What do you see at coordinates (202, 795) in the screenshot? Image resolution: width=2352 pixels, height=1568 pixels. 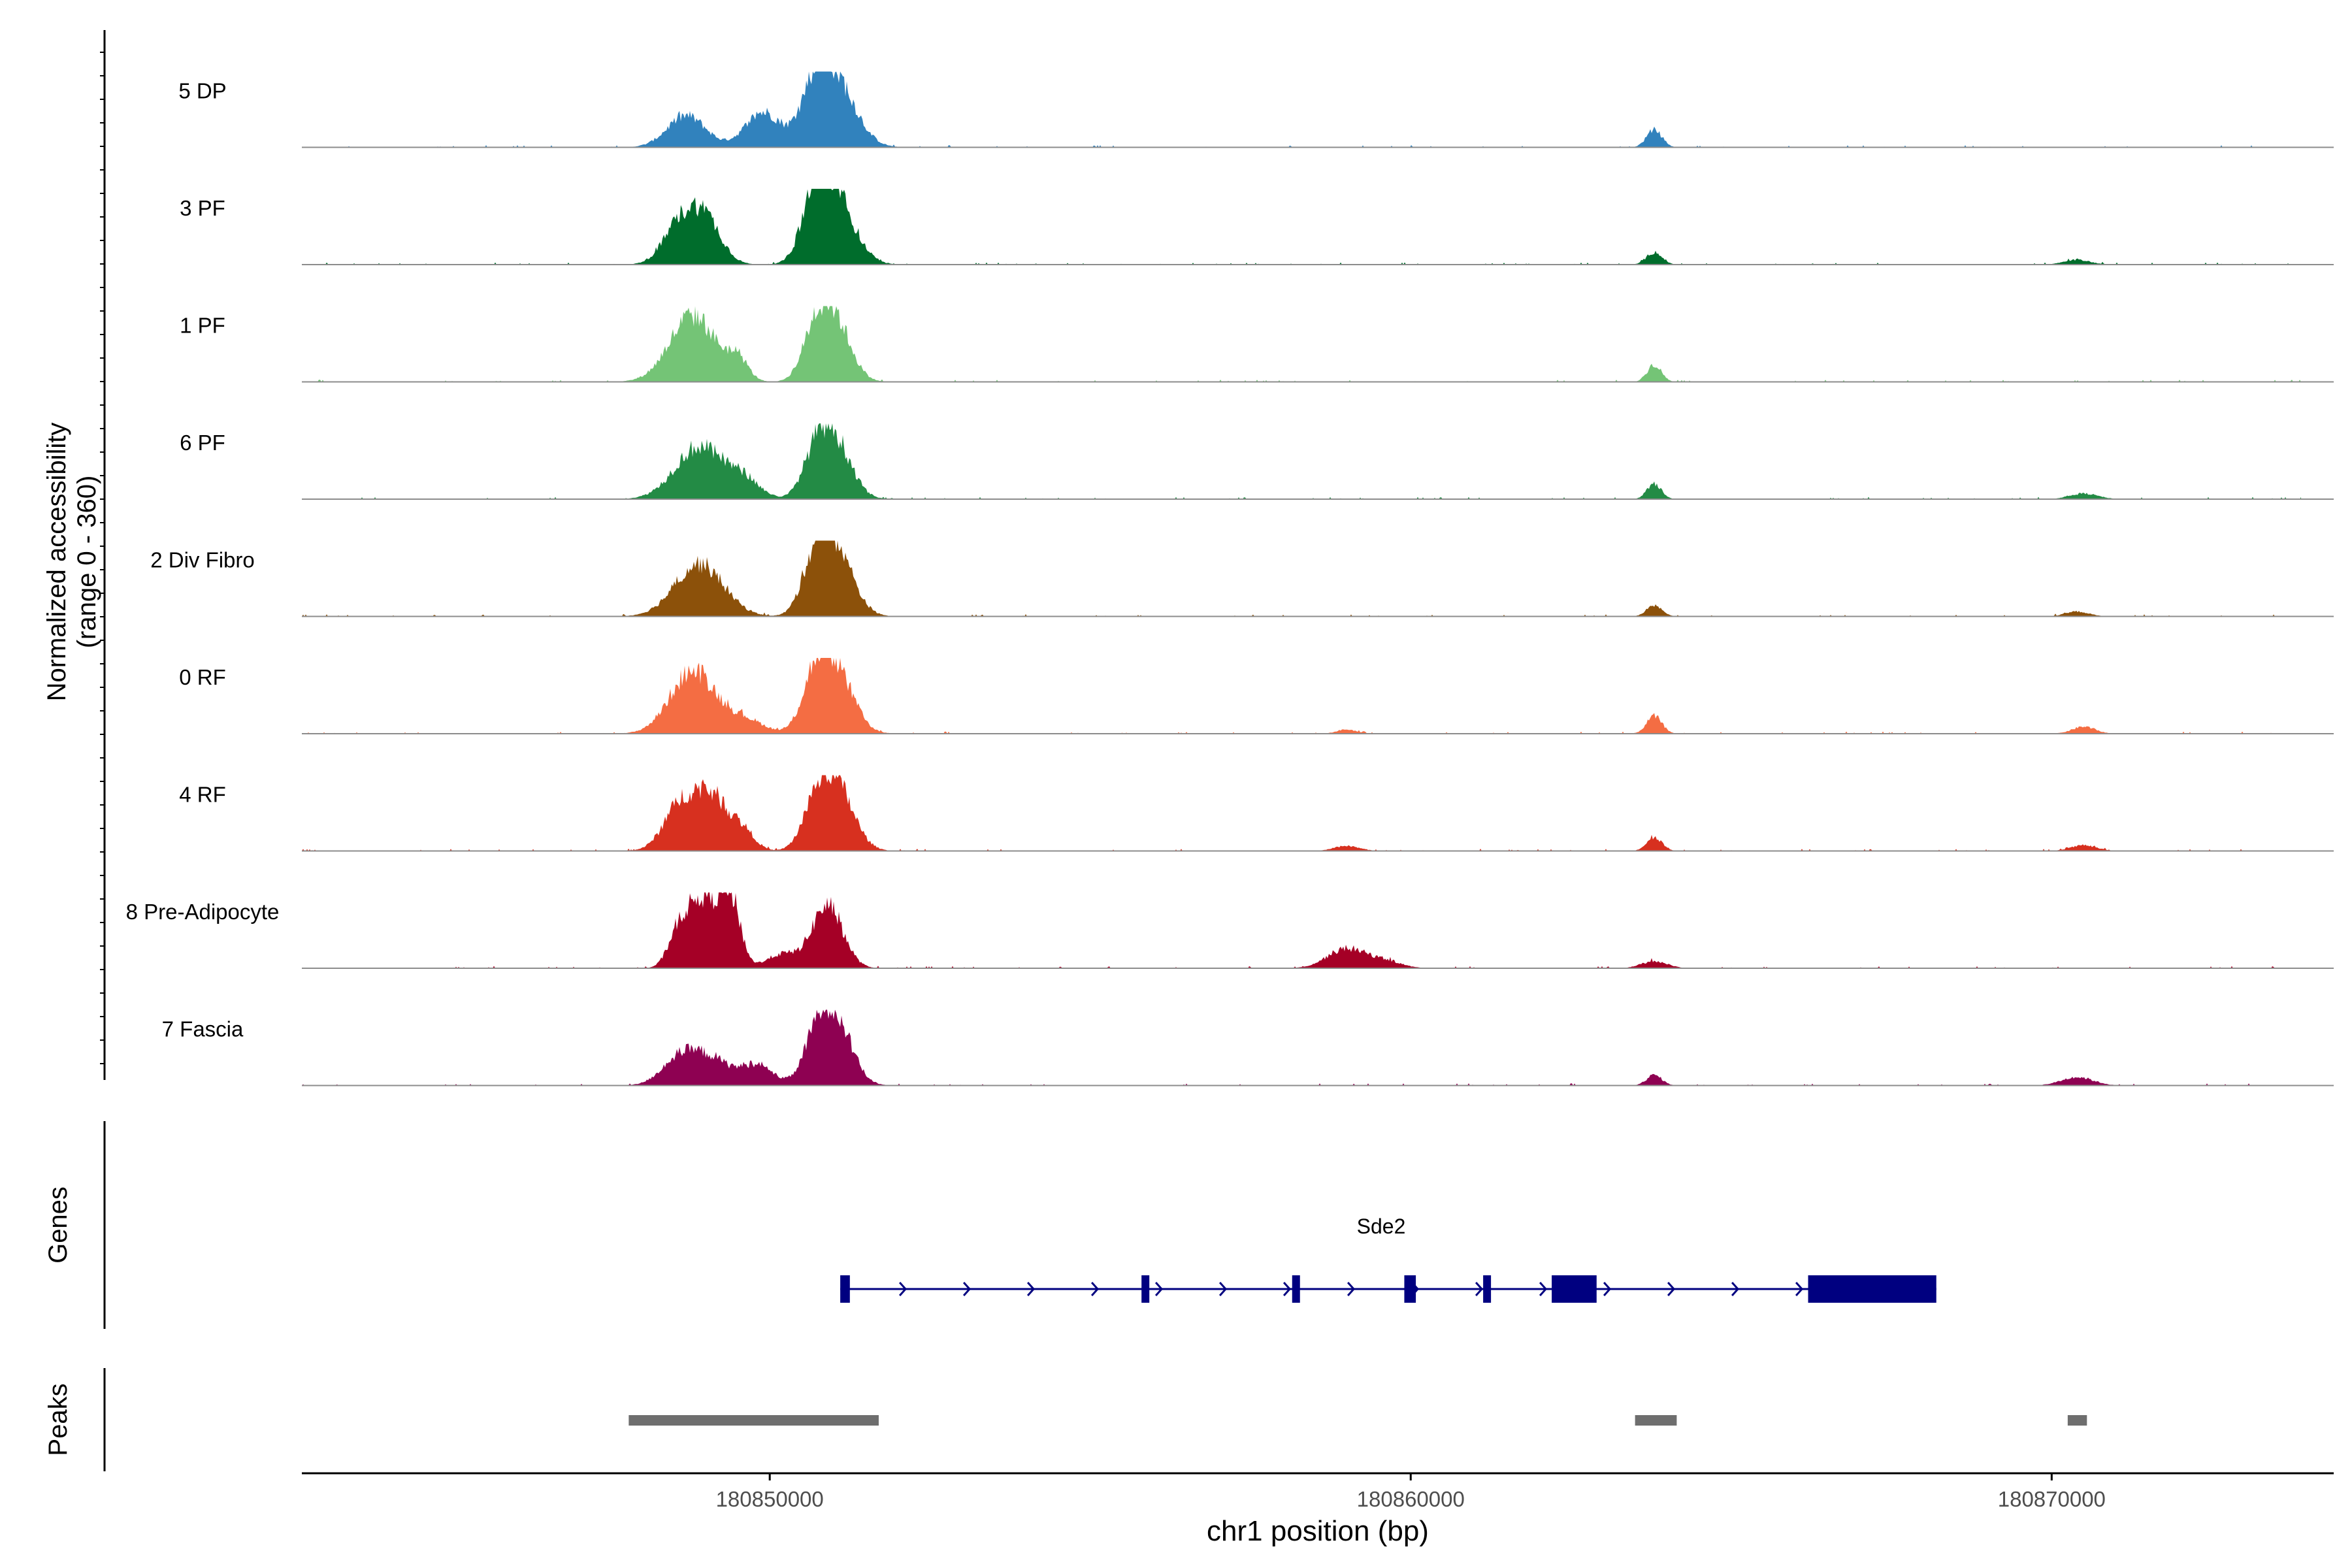 I see `track-label: 4 RF` at bounding box center [202, 795].